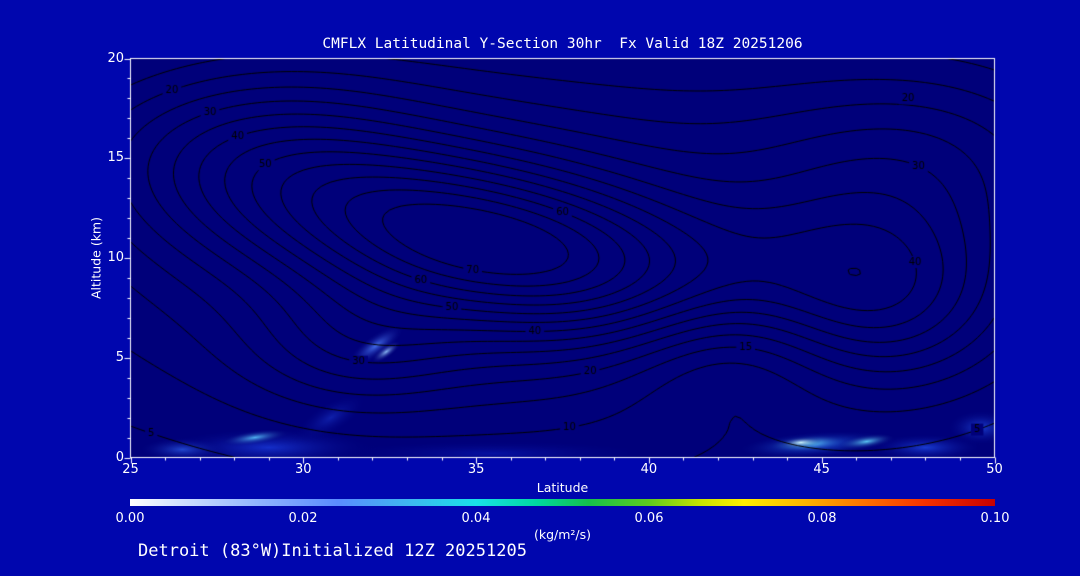  What do you see at coordinates (332, 551) in the screenshot?
I see `station-init-label: Detroit (83°W)Initialized 12Z 20251205` at bounding box center [332, 551].